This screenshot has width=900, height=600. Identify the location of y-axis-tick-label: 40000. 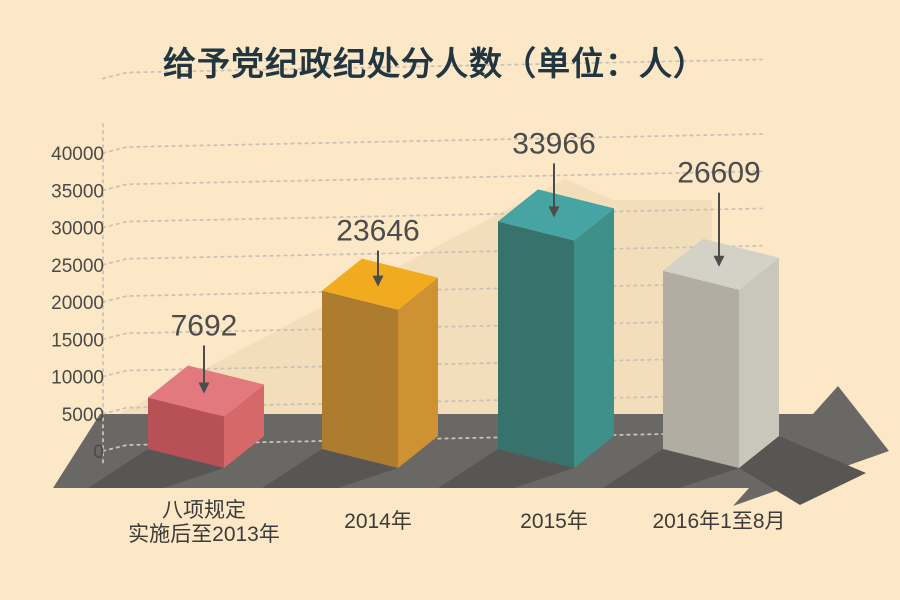
(77, 154).